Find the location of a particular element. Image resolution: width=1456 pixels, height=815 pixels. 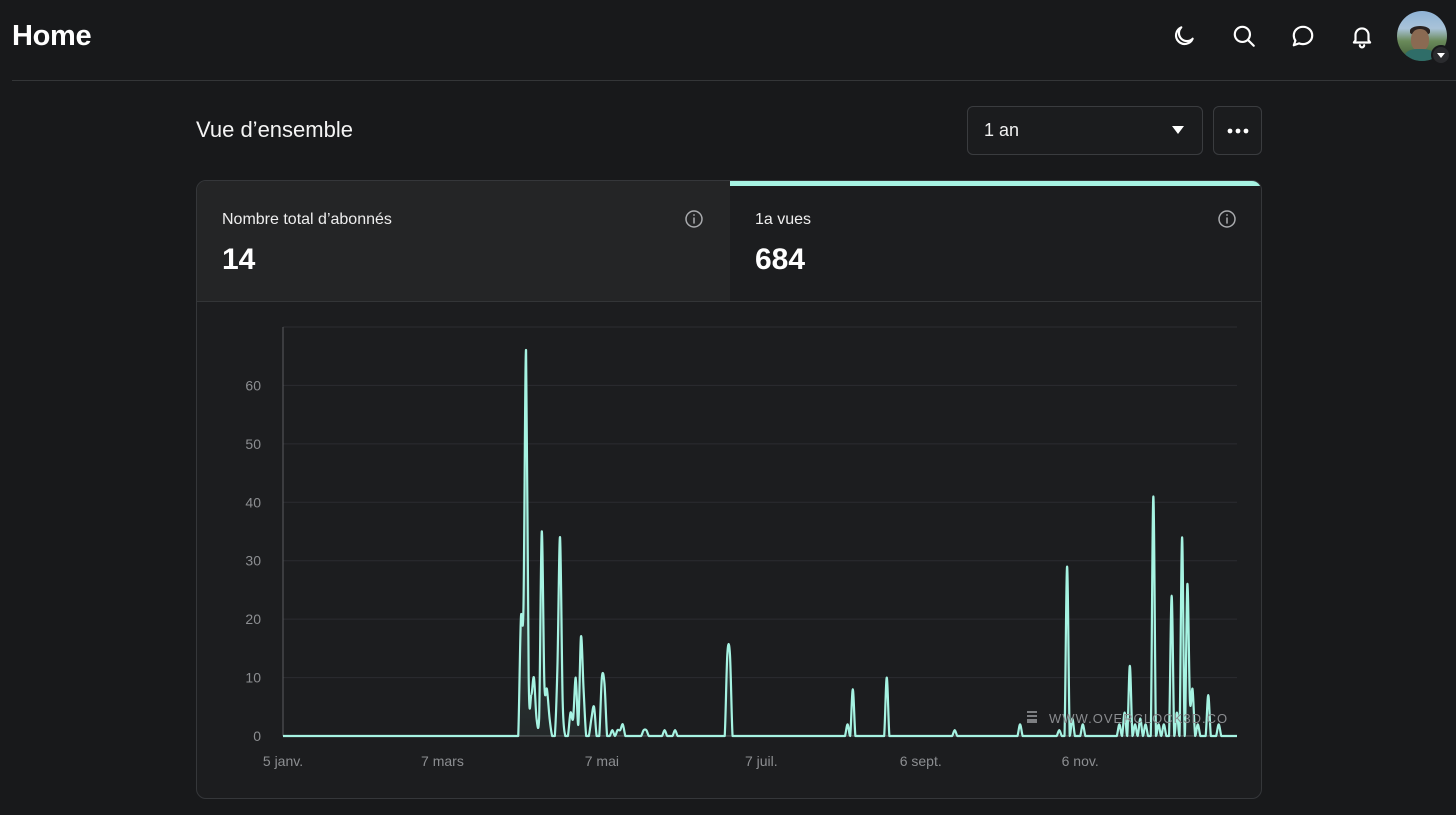

y-tick-label: 50 is located at coordinates (253, 444).